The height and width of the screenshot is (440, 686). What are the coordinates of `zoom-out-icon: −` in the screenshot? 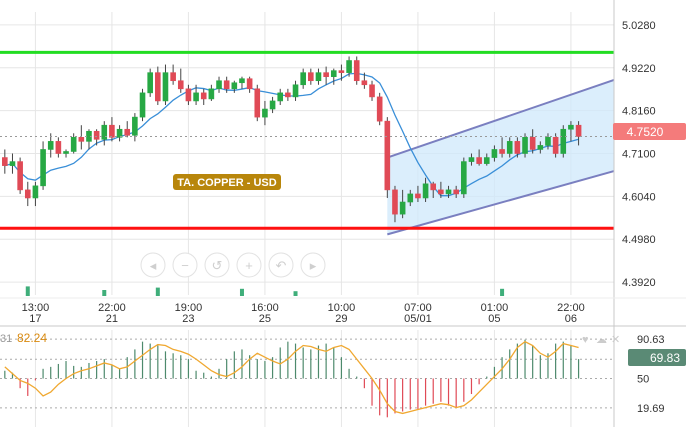 It's located at (185, 265).